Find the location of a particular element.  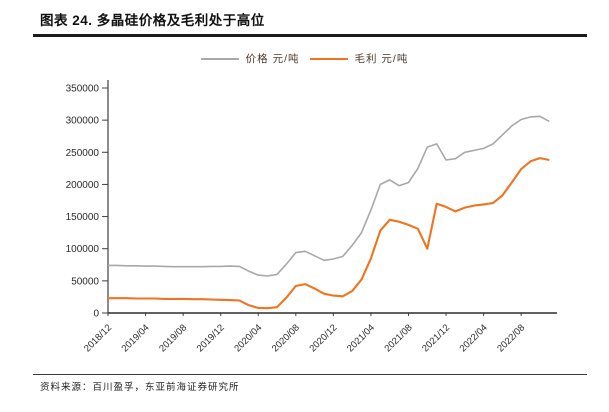

y-tick-label: 250000 is located at coordinates (83, 153).